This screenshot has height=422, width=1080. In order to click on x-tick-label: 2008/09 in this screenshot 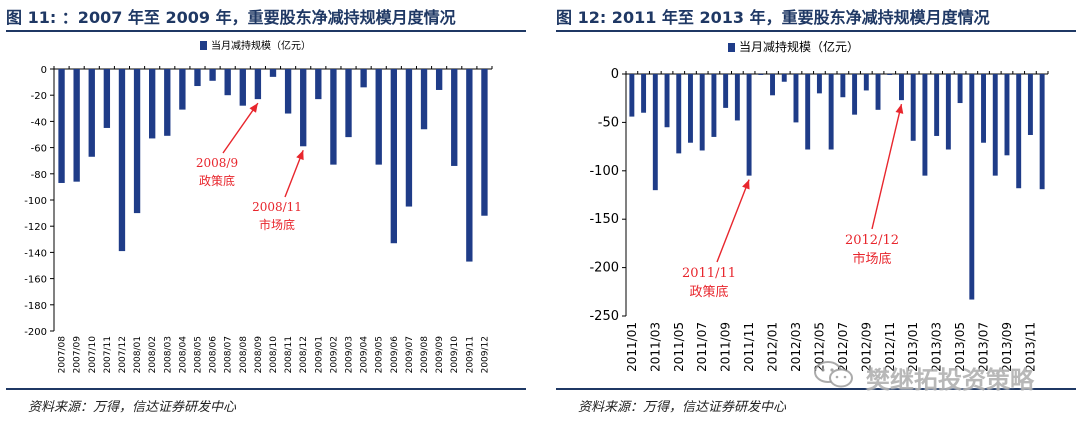, I will do `click(259, 355)`.